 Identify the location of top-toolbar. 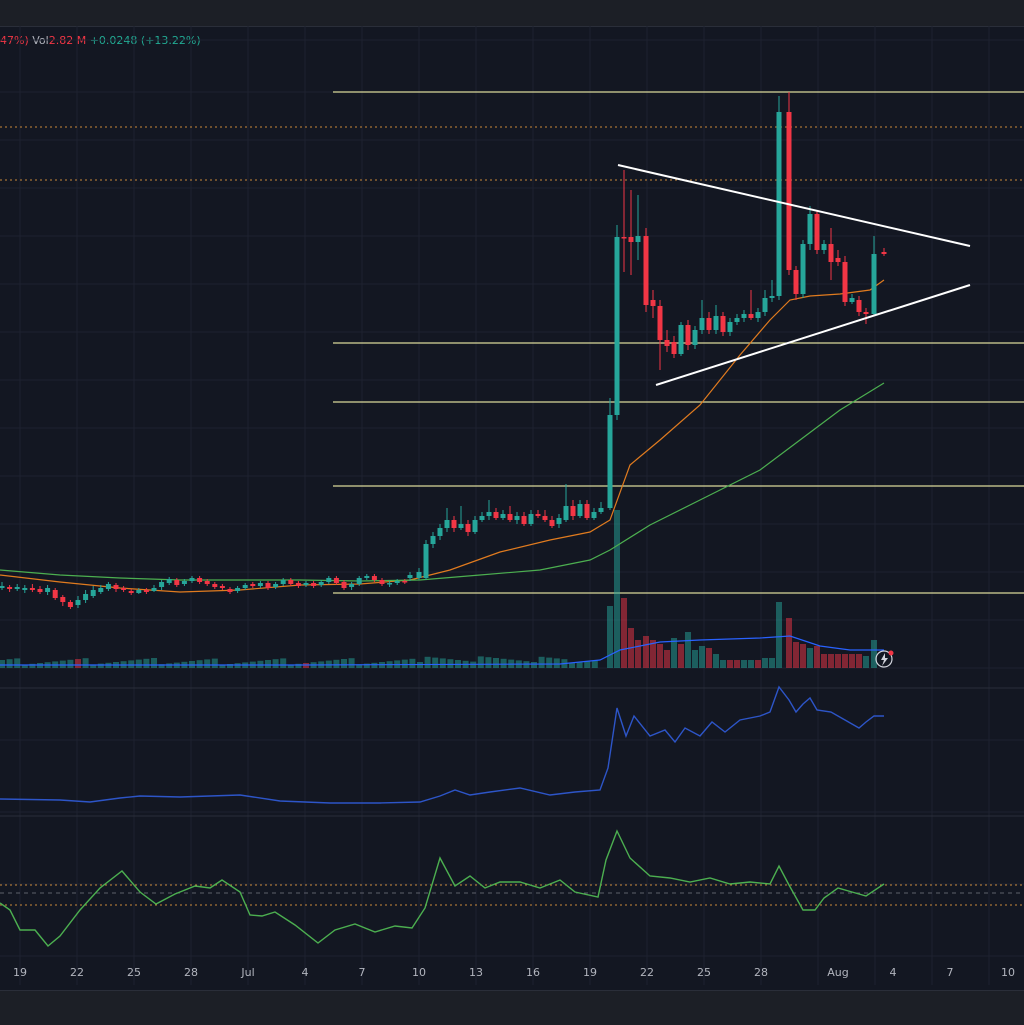
(512, 13).